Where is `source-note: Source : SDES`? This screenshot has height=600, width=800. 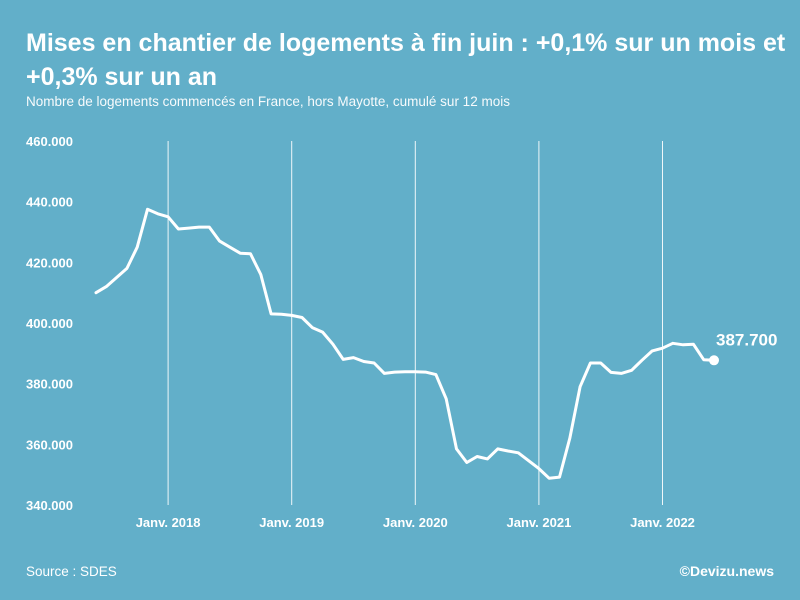
source-note: Source : SDES is located at coordinates (71, 571).